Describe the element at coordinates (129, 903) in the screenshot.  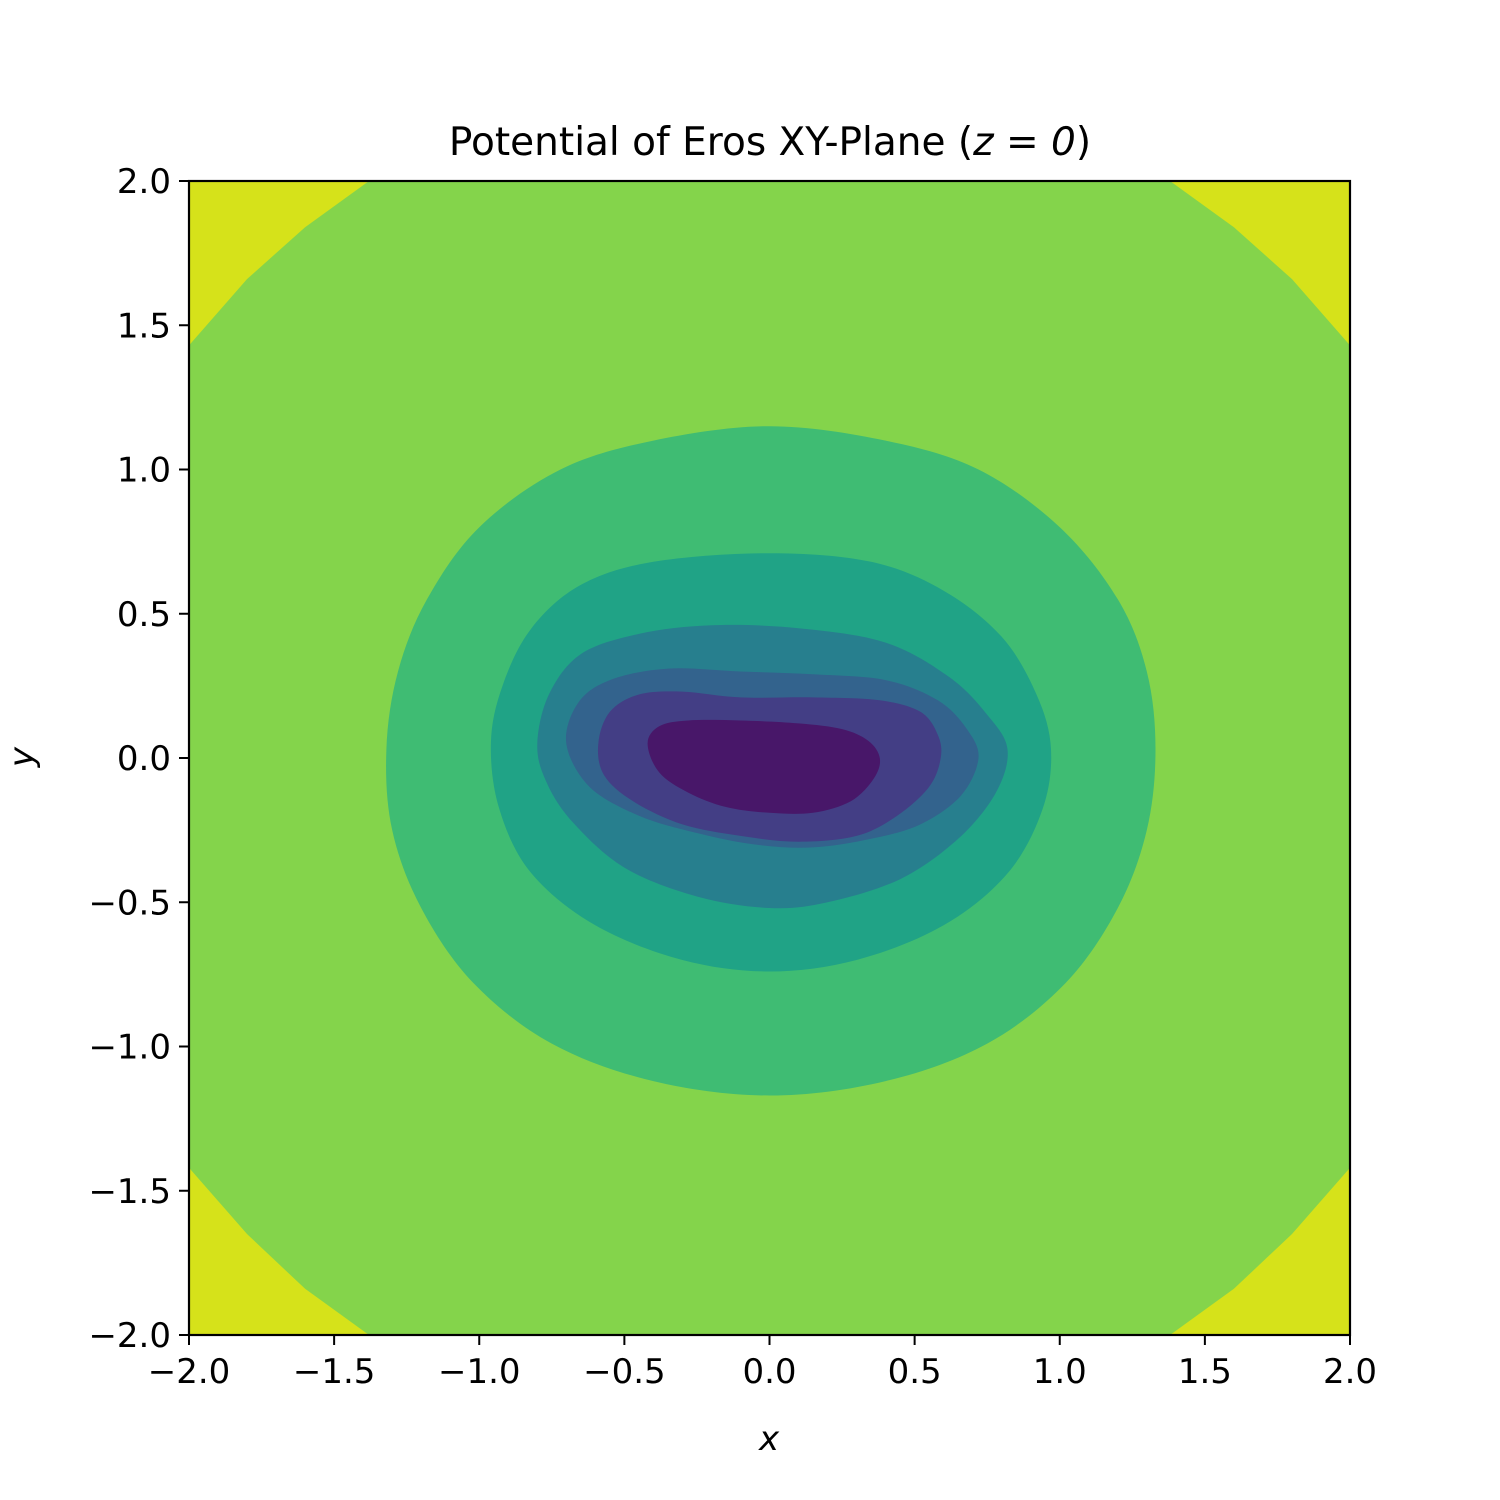
I see `y-tick-label: −0.5` at that location.